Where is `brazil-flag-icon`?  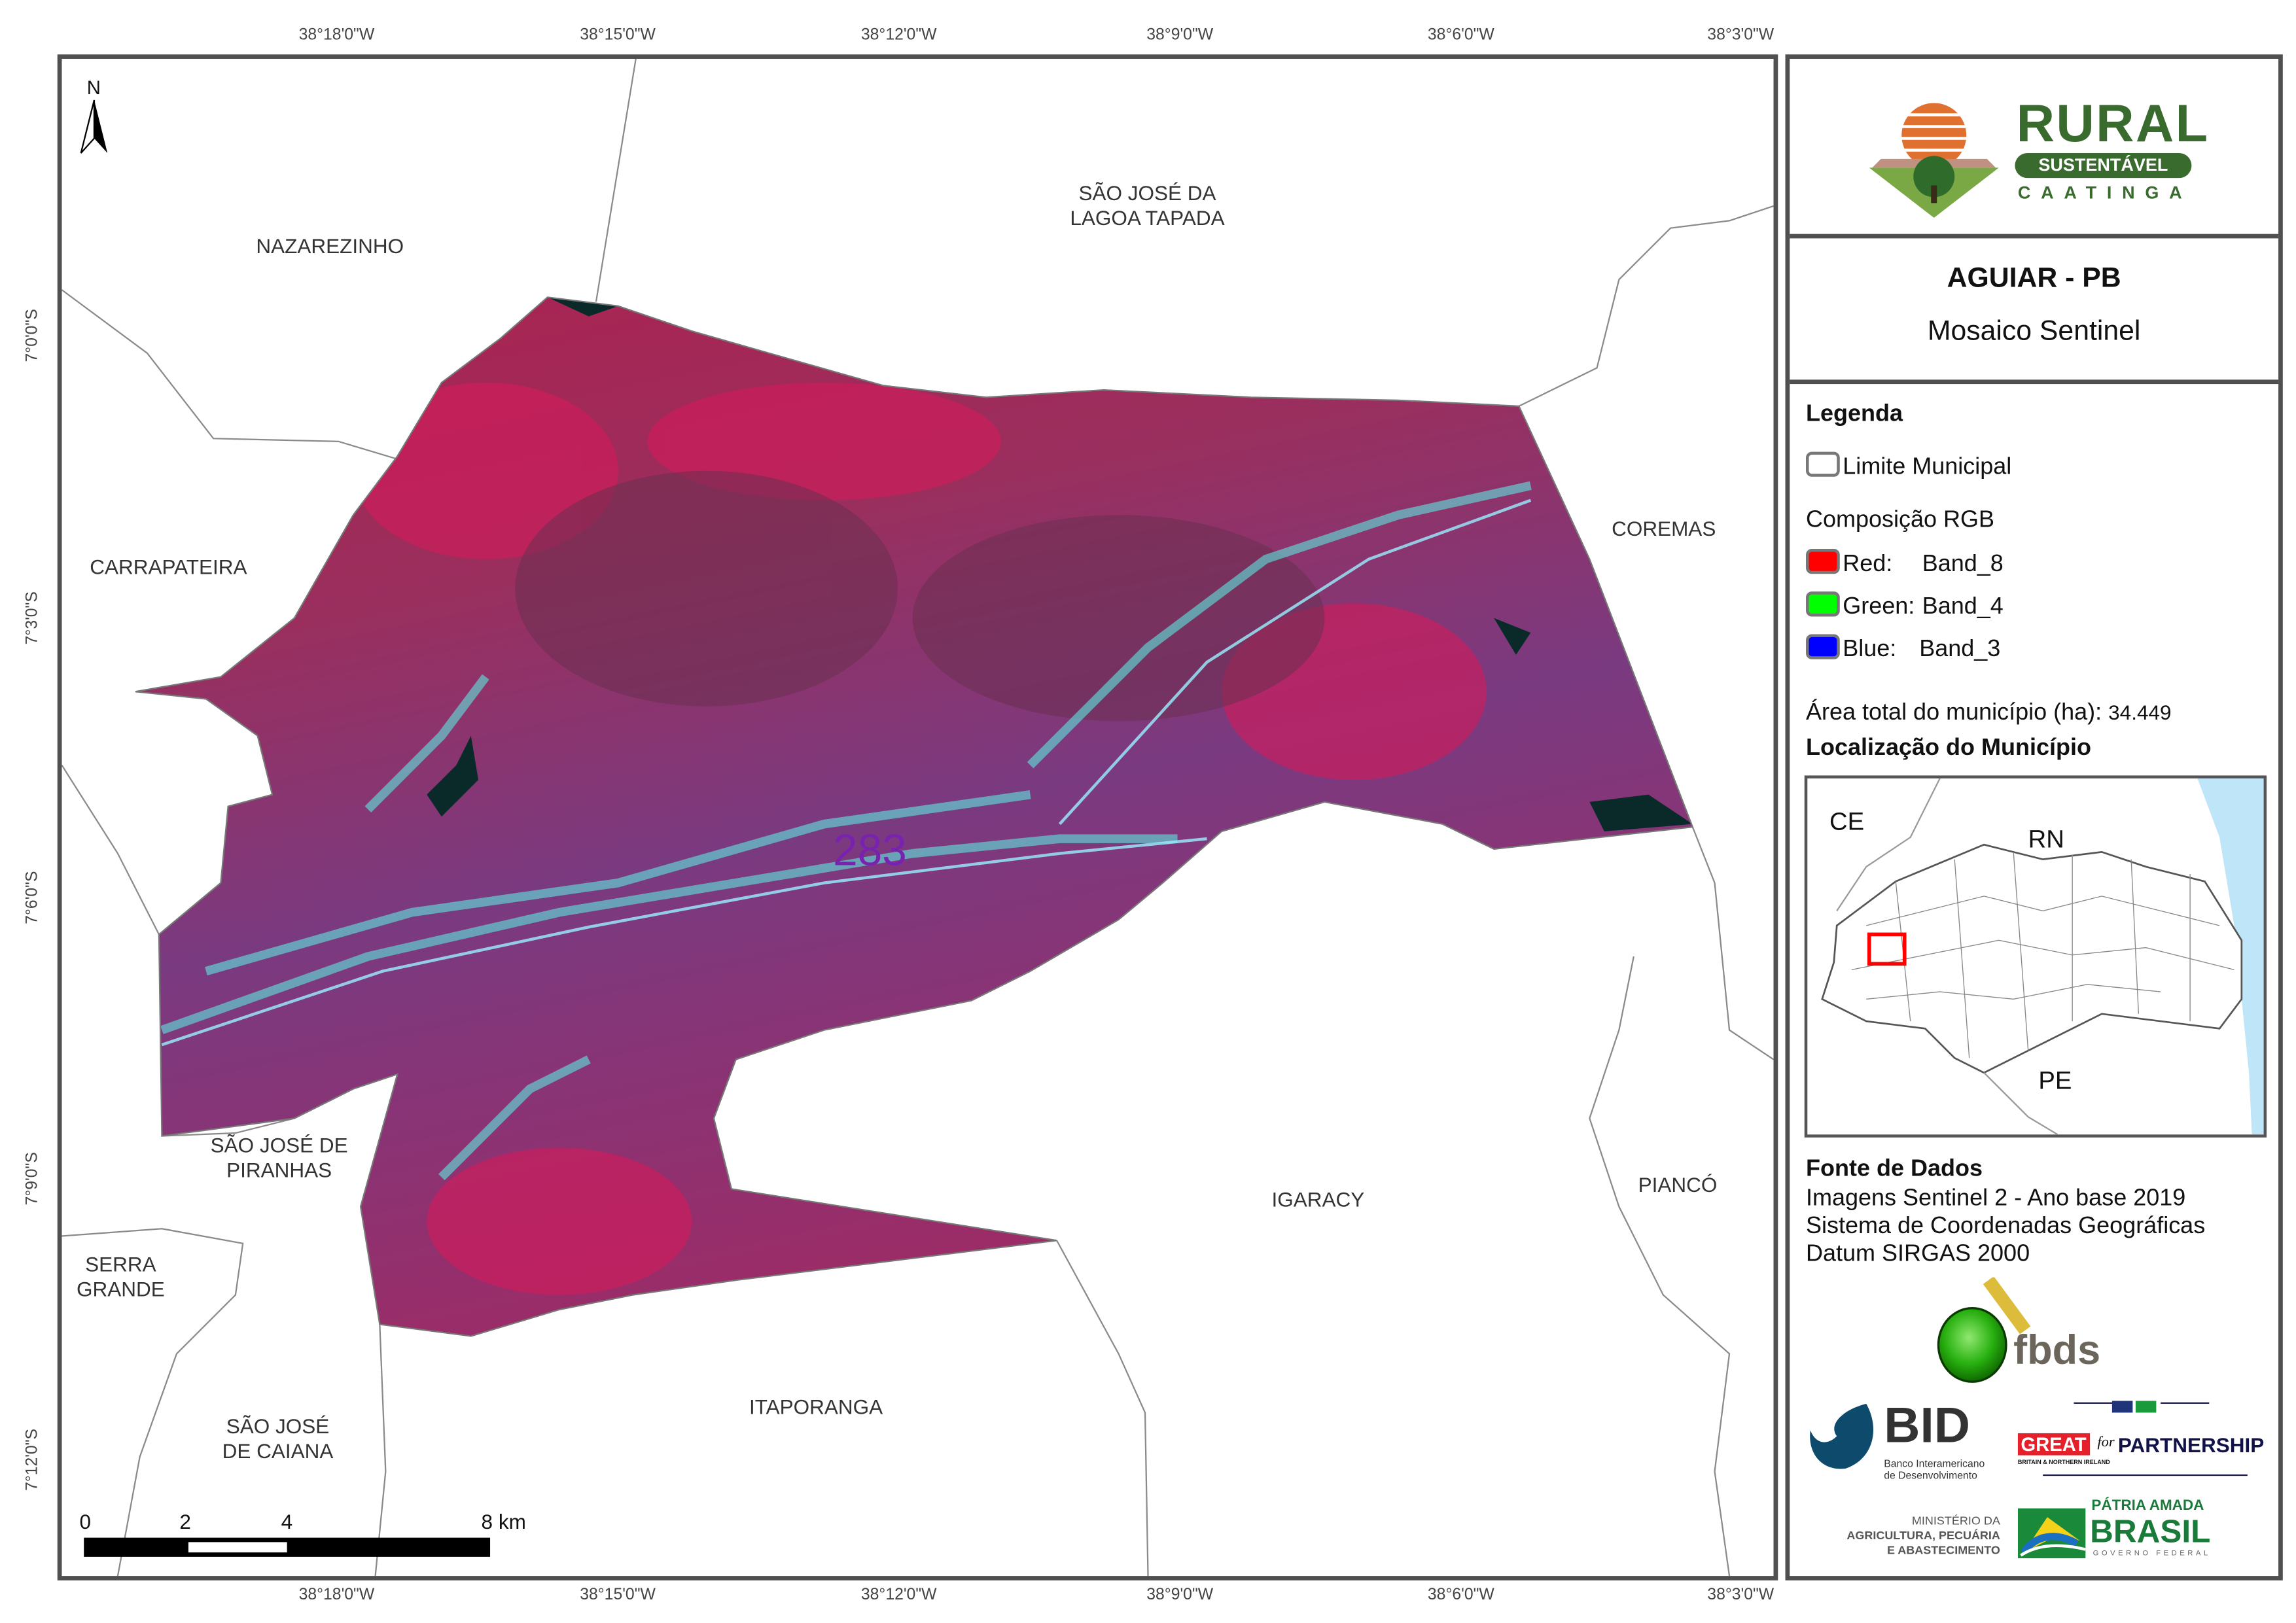
brazil-flag-icon is located at coordinates (2146, 1407).